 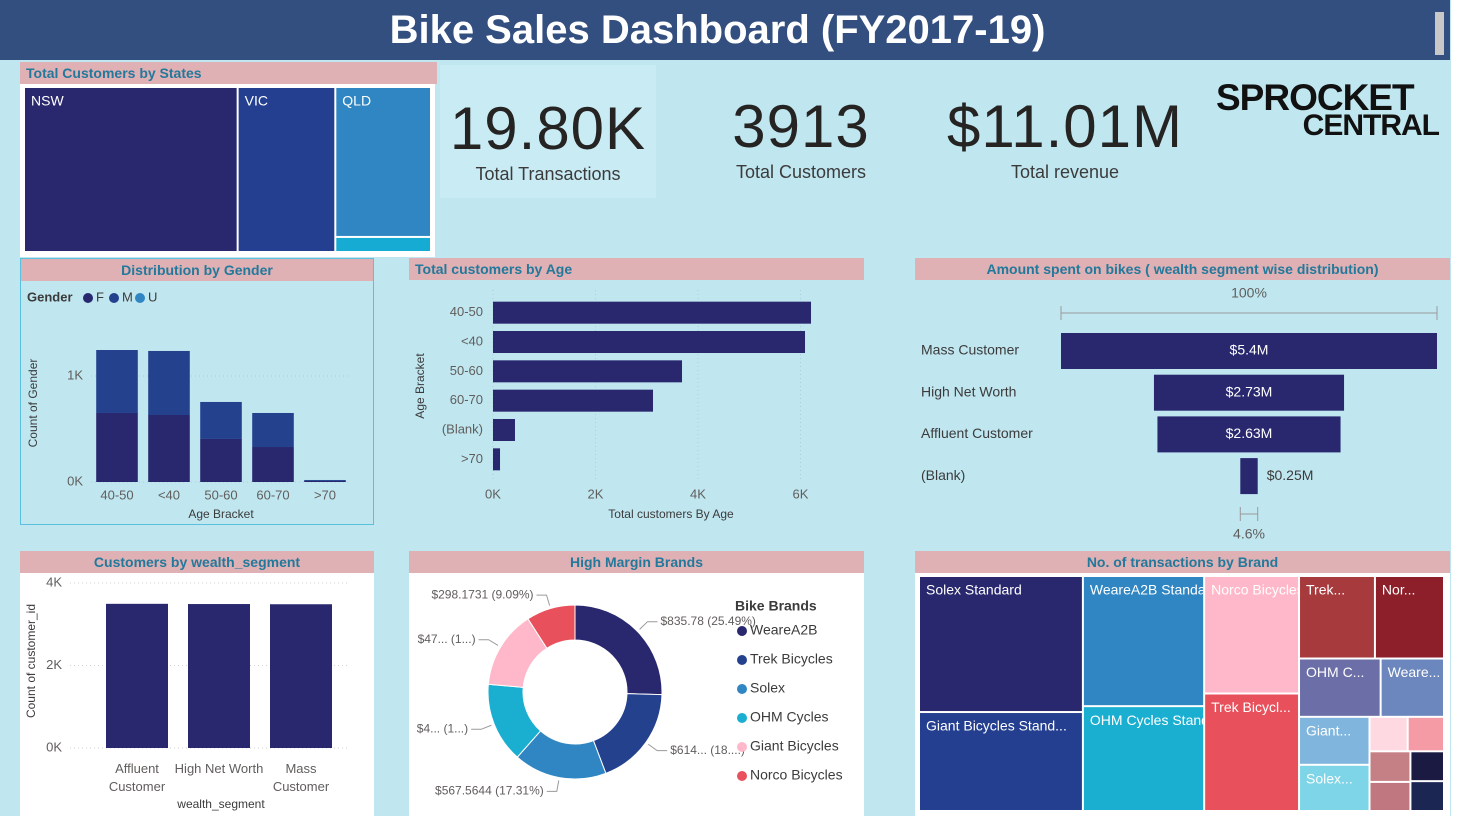 What do you see at coordinates (717, 30) in the screenshot?
I see `dashboard-title: Bike Sales Dashboard (FY2017-19)` at bounding box center [717, 30].